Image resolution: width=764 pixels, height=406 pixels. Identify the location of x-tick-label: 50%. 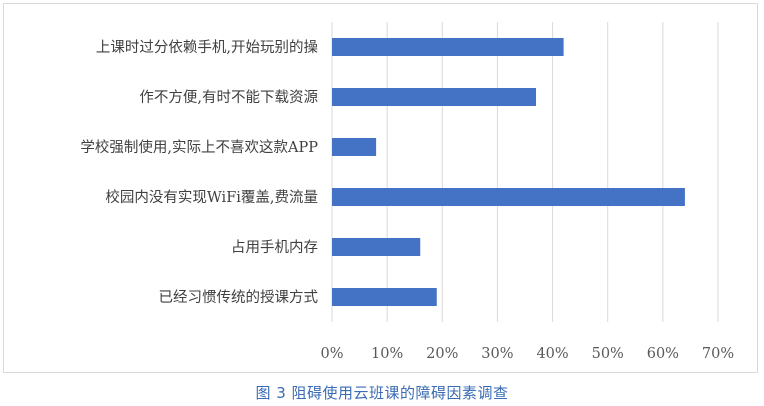
(608, 354).